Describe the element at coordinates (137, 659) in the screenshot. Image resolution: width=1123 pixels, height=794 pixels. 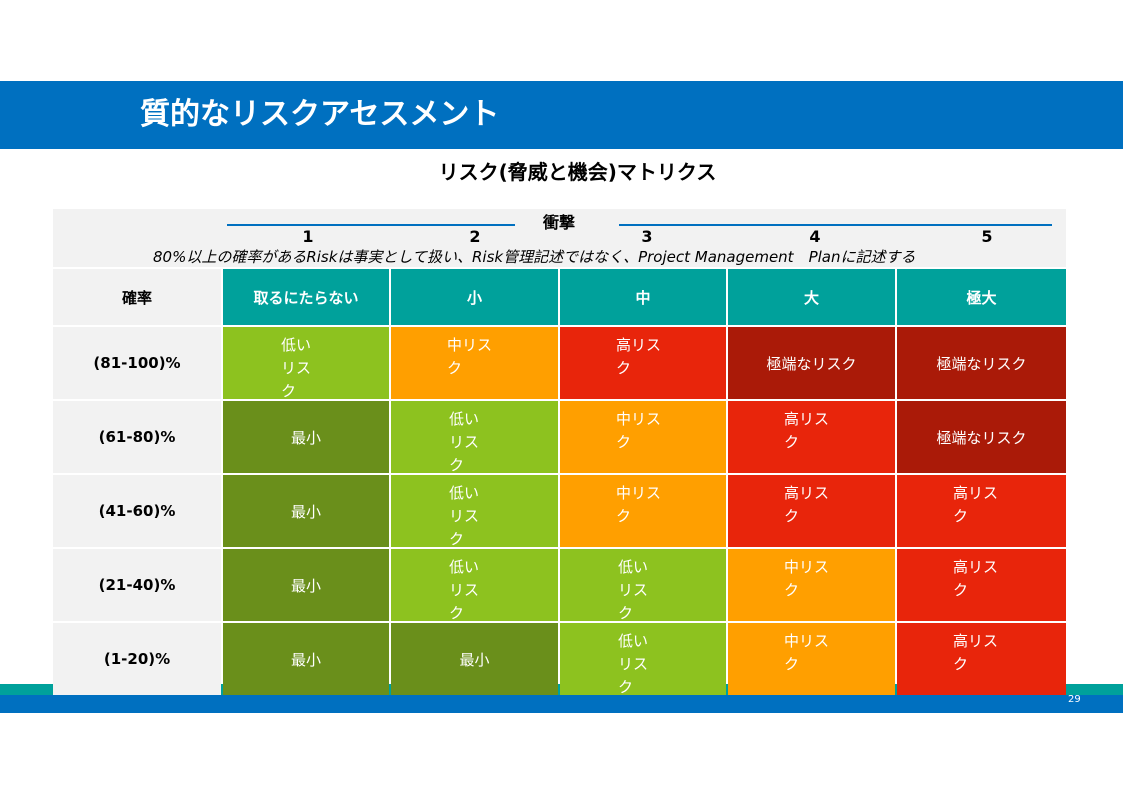
I see `probability-row-label: (1-20)%` at that location.